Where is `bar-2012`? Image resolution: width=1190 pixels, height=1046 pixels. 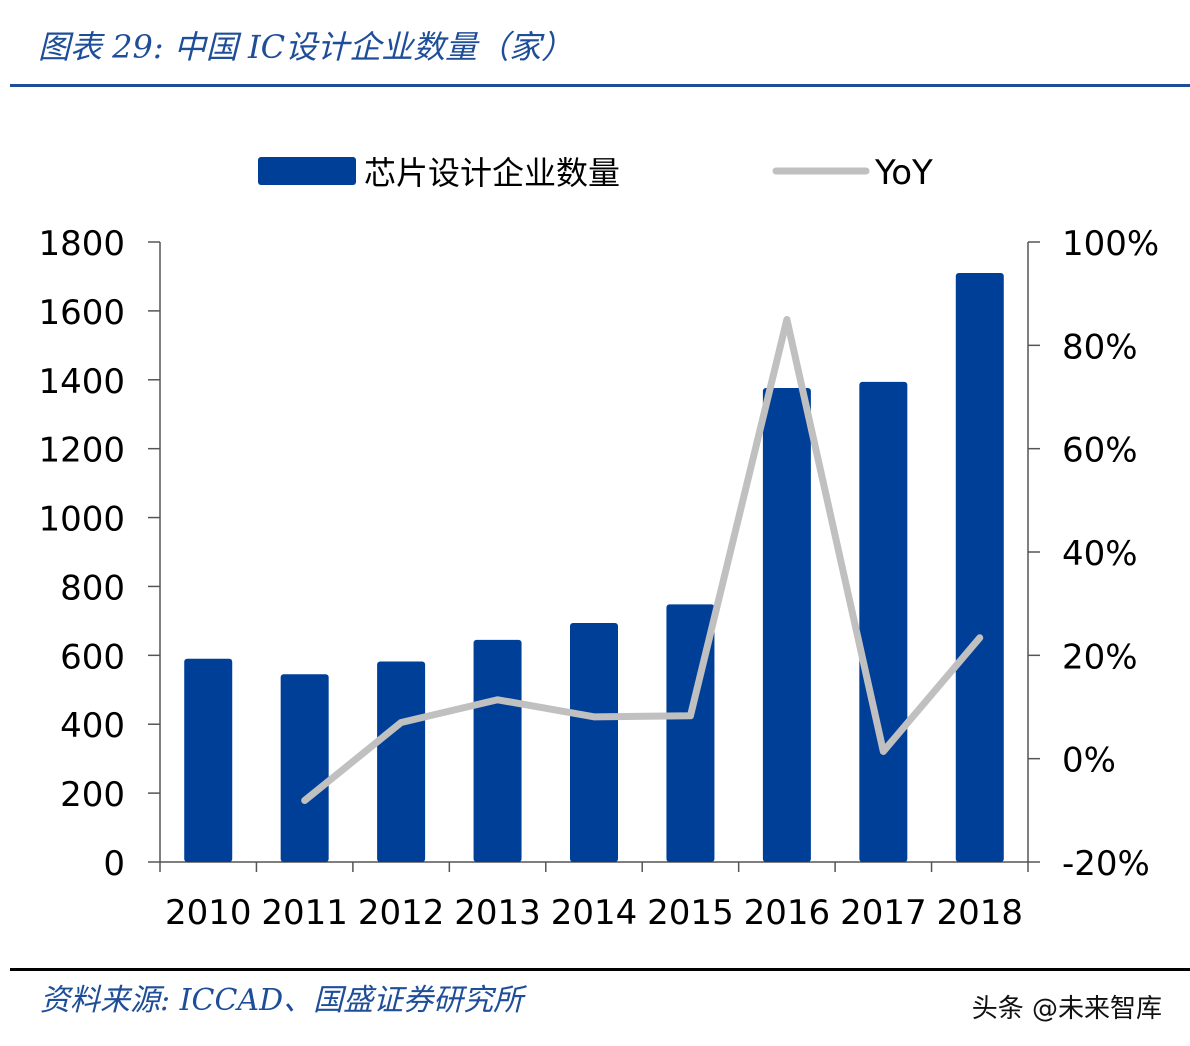 bar-2012 is located at coordinates (401, 761).